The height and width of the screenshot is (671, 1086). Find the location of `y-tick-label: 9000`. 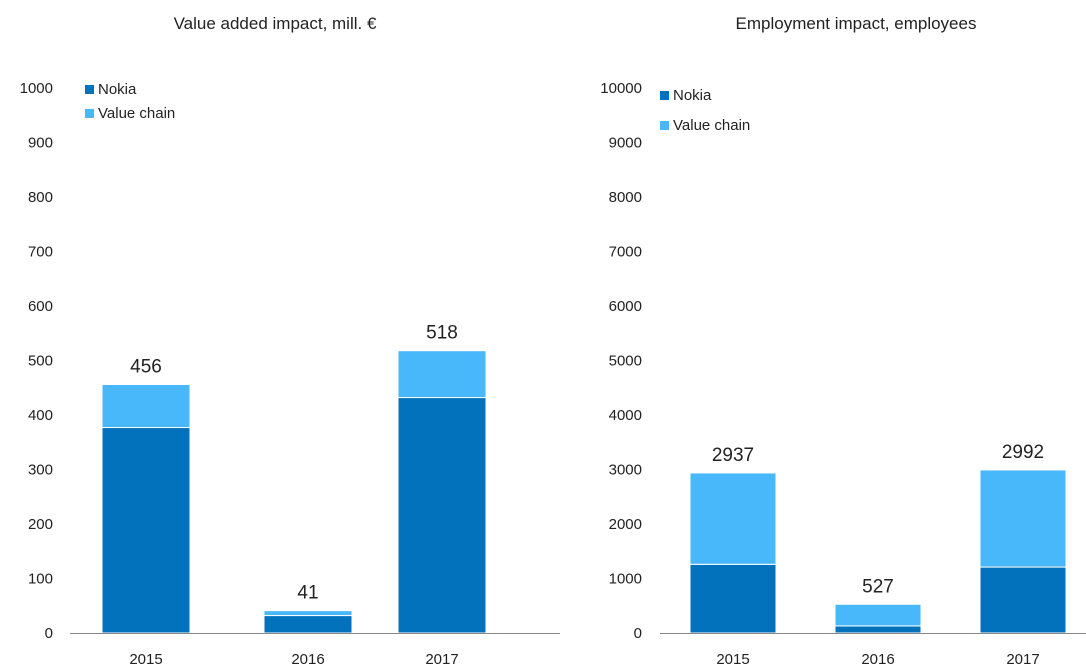

y-tick-label: 9000 is located at coordinates (625, 143).